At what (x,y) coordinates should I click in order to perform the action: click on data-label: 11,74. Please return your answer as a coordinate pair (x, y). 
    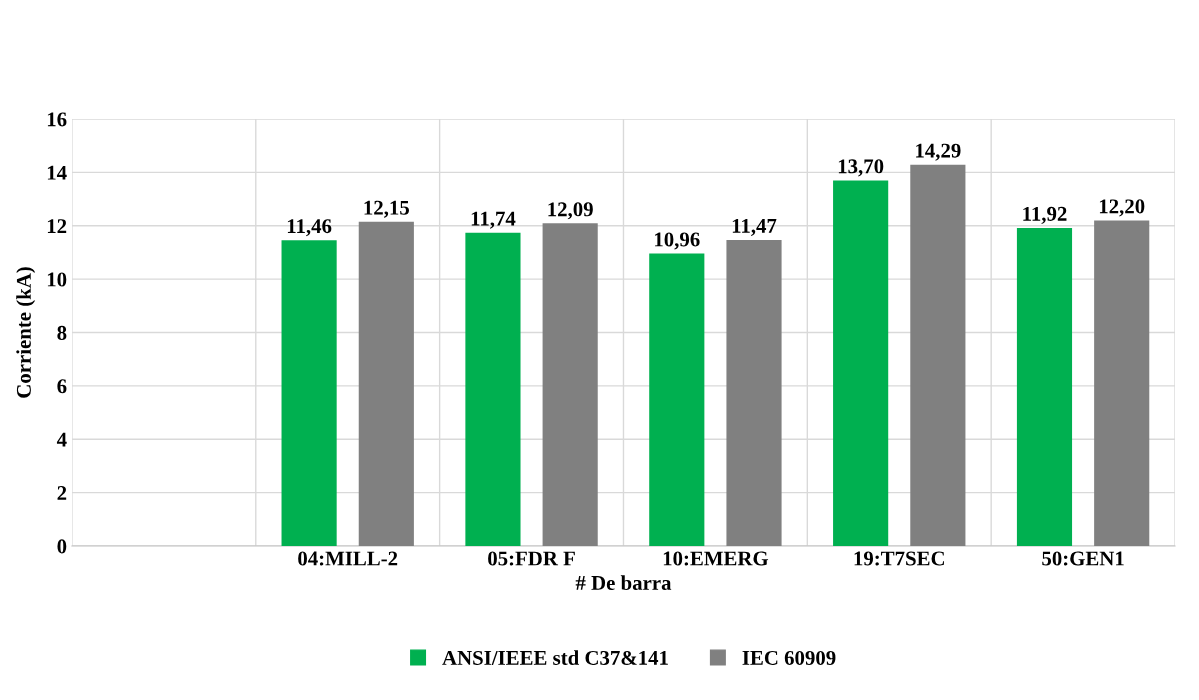
    Looking at the image, I should click on (493, 220).